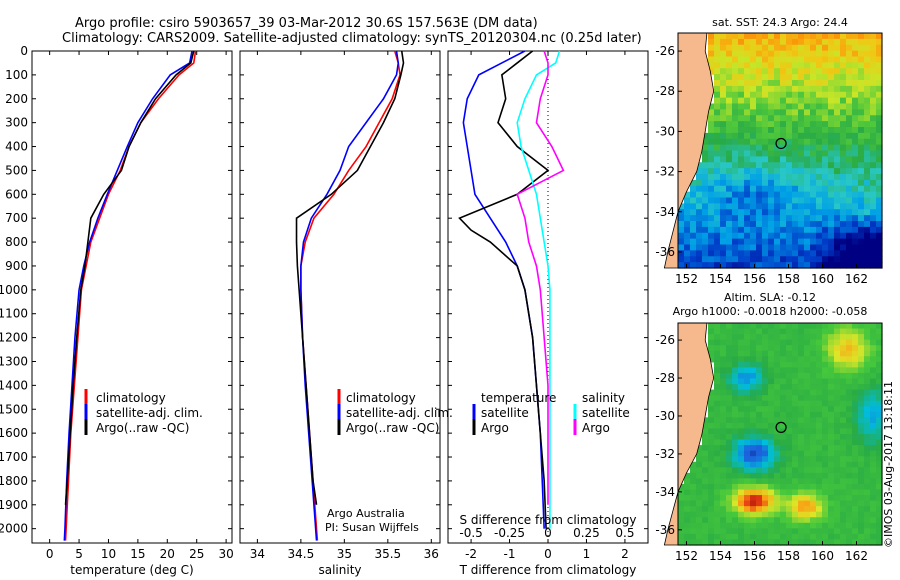  What do you see at coordinates (603, 398) in the screenshot?
I see `legend-salinity-title: salinity` at bounding box center [603, 398].